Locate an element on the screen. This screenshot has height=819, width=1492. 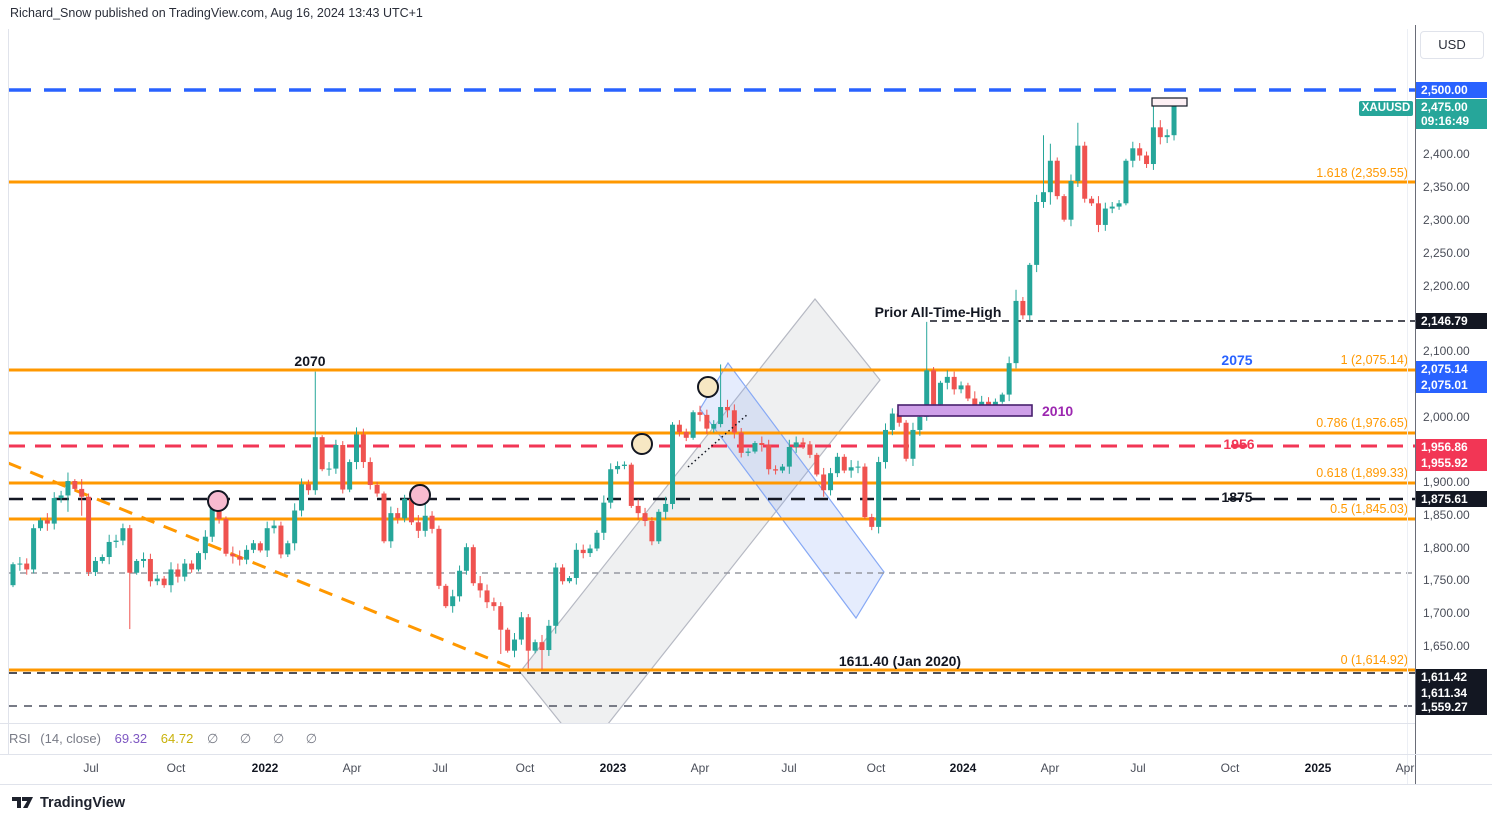
price-badge: 1,559.27 is located at coordinates (1451, 707).